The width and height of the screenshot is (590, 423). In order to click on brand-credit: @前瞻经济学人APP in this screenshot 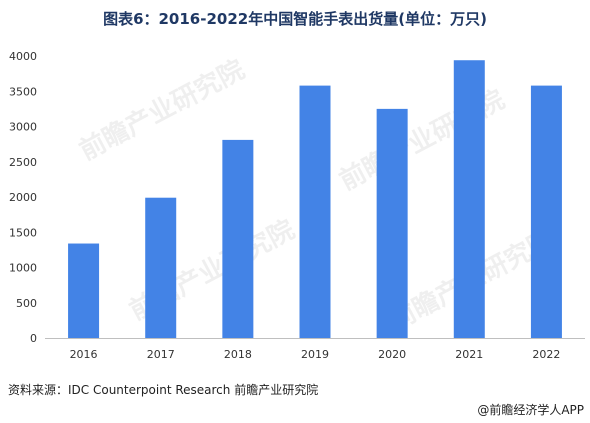, I will do `click(530, 410)`.